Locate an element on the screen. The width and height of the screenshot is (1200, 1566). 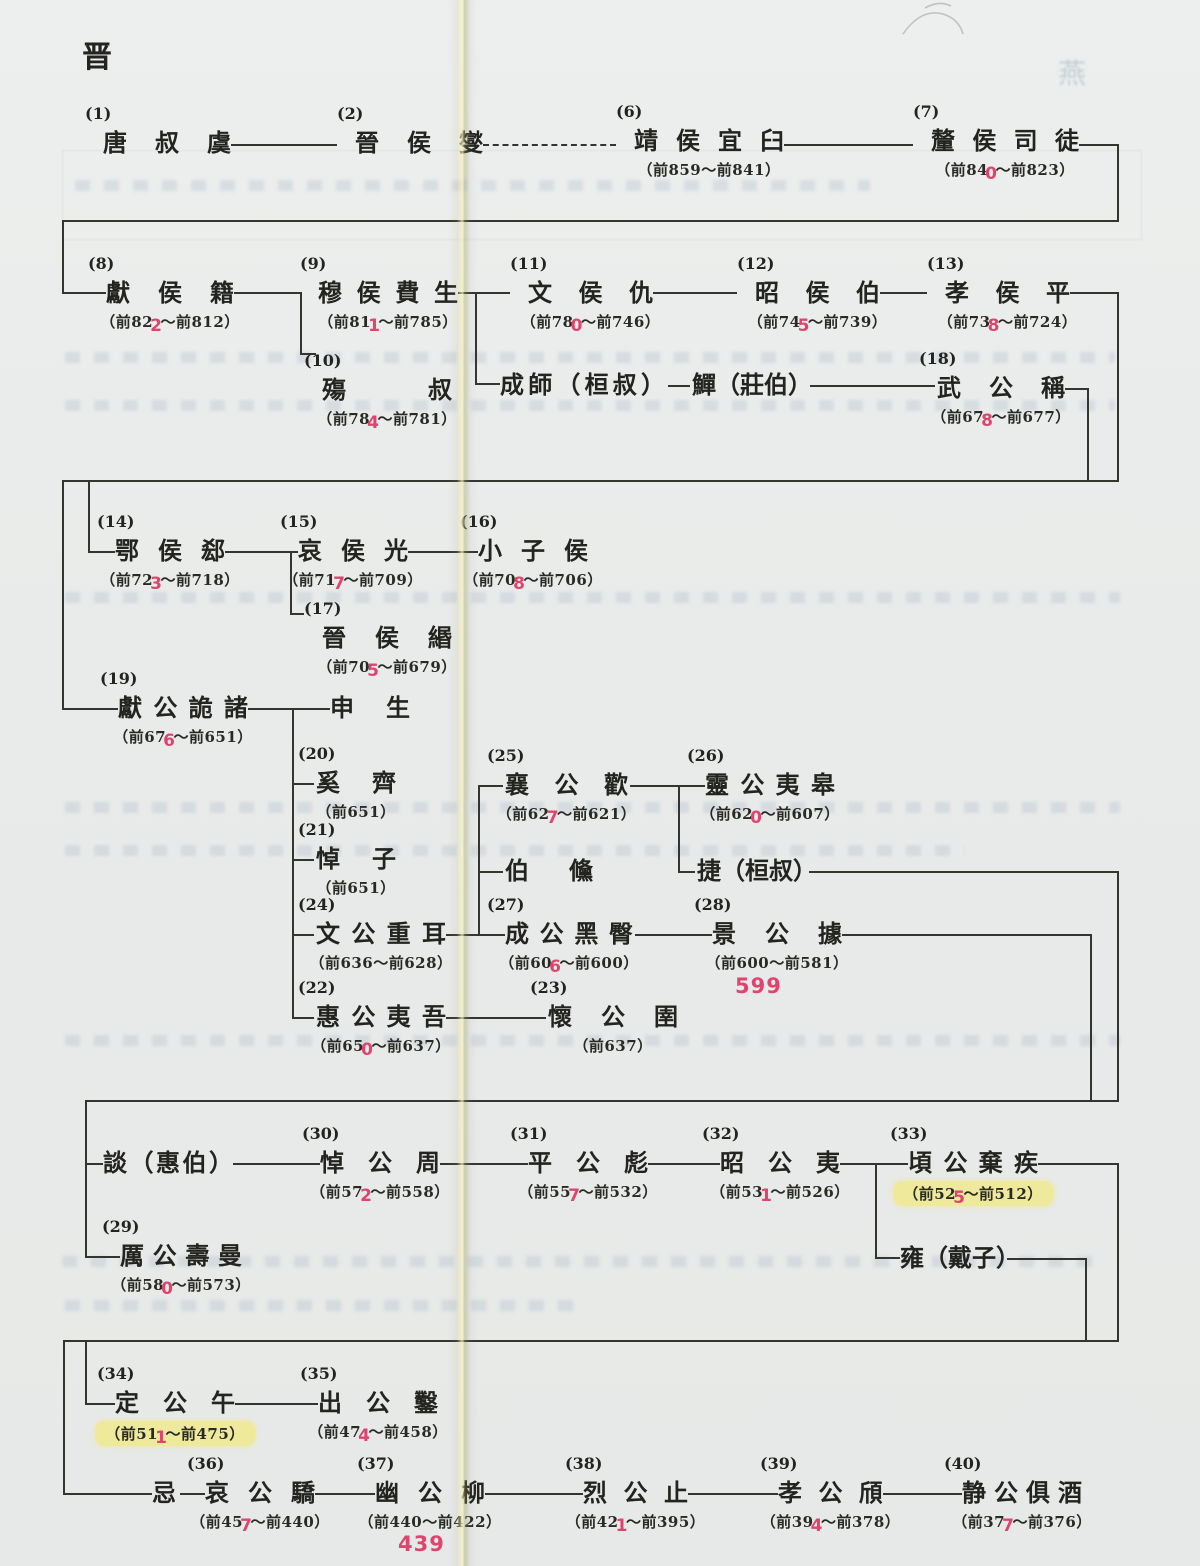
reign-dates: （前474～前458） is located at coordinates (378, 1434).